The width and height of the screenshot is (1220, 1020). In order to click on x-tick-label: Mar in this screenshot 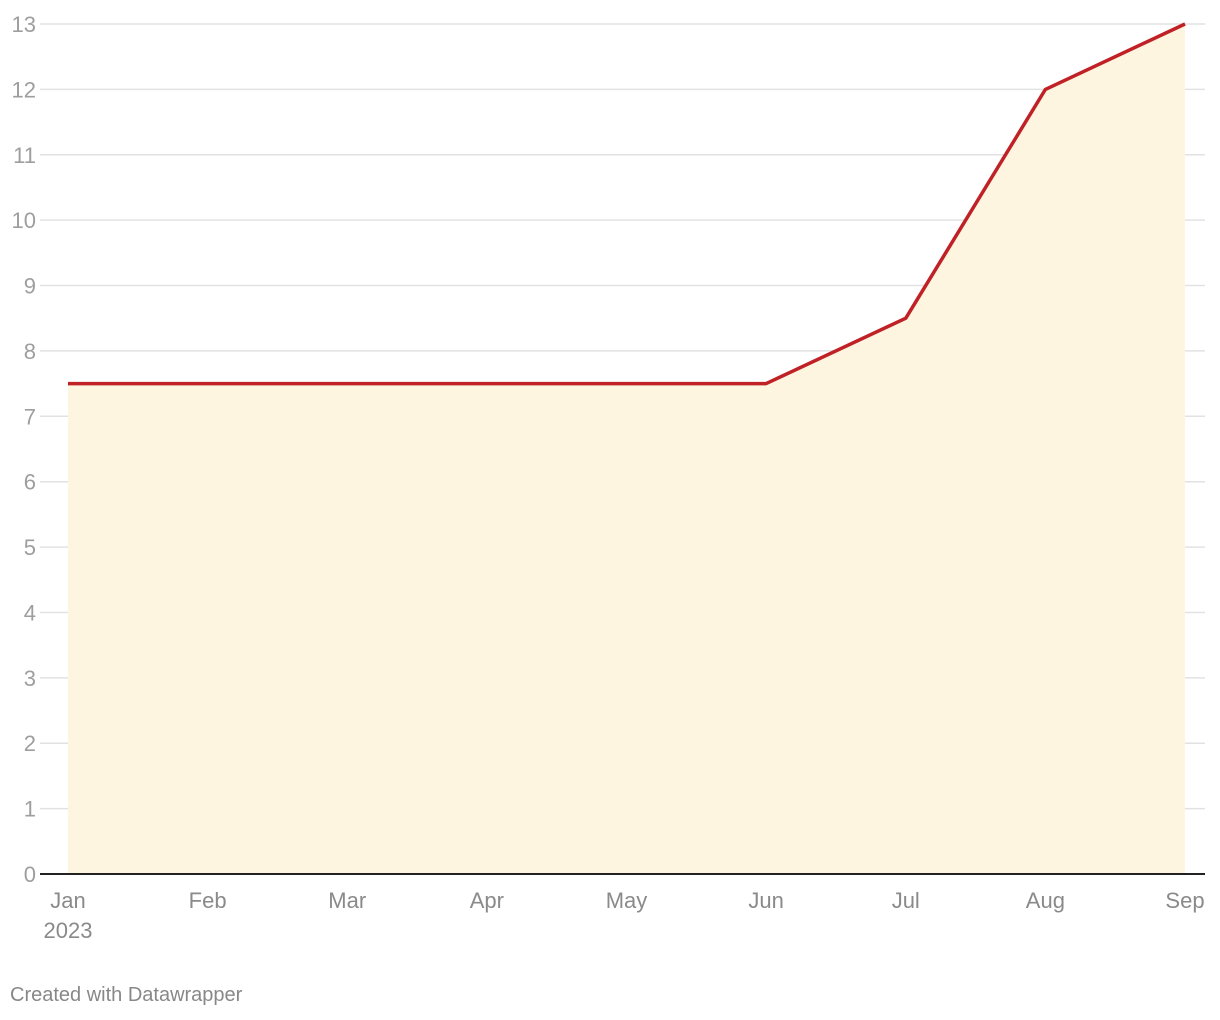, I will do `click(347, 900)`.